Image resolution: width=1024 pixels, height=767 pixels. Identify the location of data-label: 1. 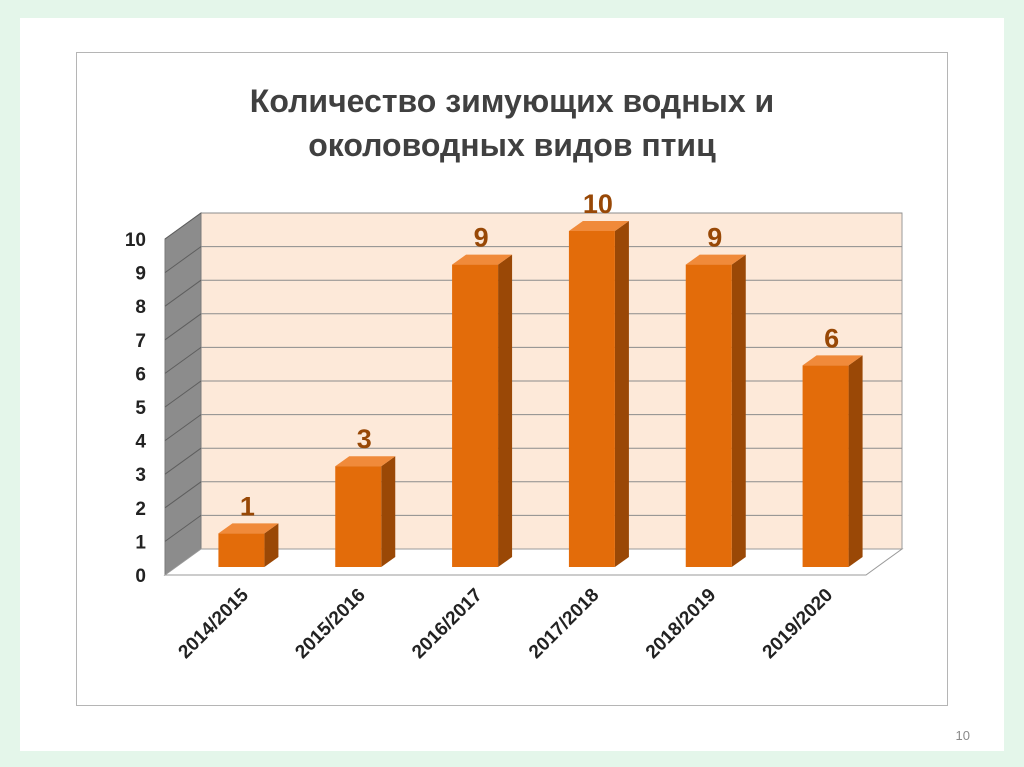
(247, 506).